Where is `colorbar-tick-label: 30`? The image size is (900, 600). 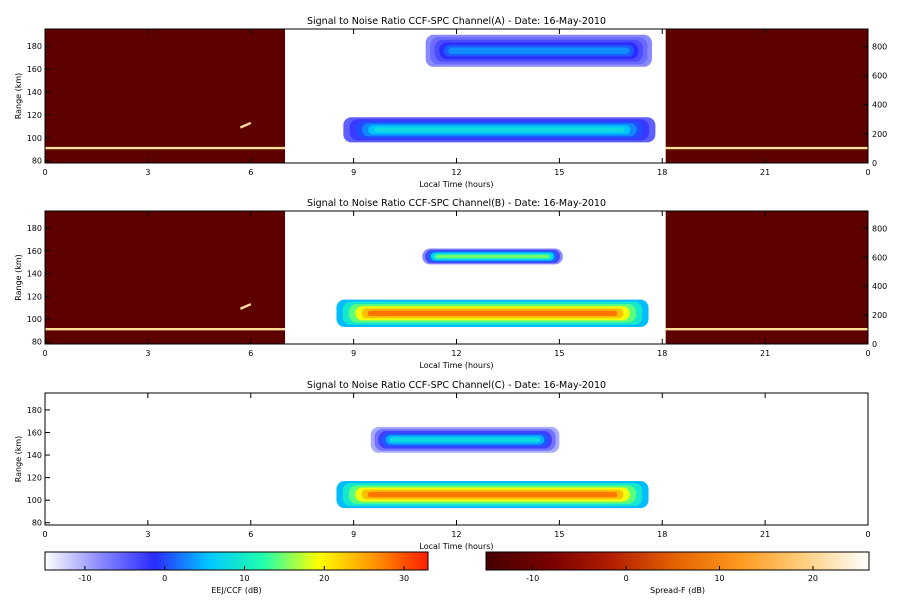
colorbar-tick-label: 30 is located at coordinates (404, 578).